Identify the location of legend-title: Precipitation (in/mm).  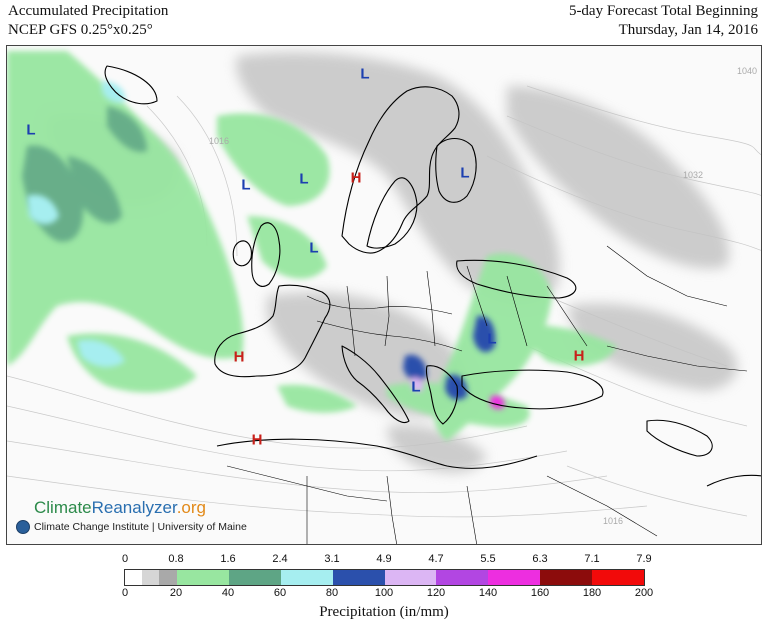
(384, 612).